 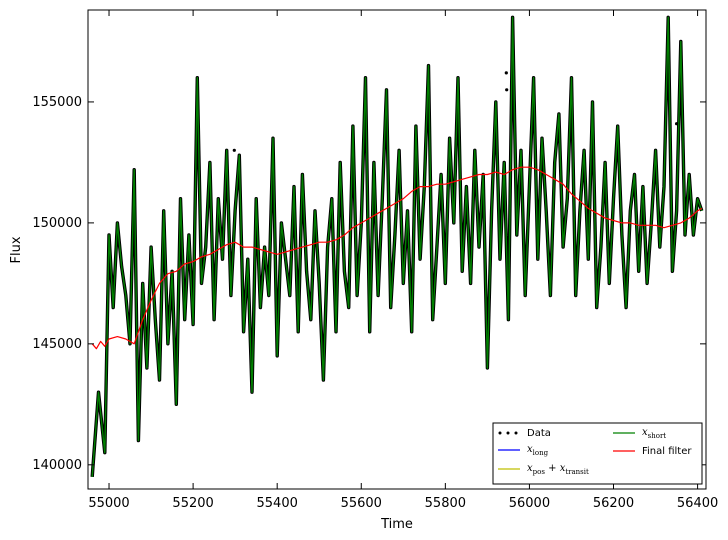 I want to click on legend-label-data: Data, so click(x=539, y=433).